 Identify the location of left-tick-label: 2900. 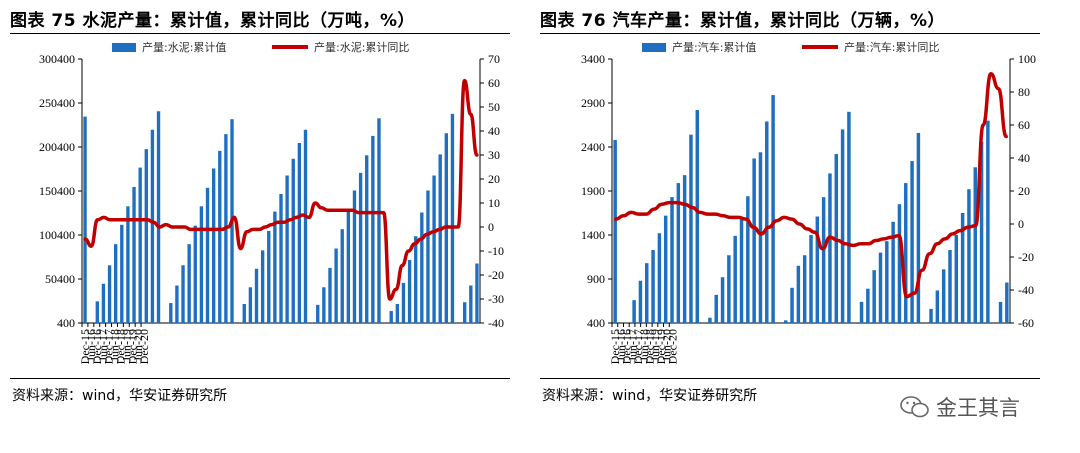
(593, 103).